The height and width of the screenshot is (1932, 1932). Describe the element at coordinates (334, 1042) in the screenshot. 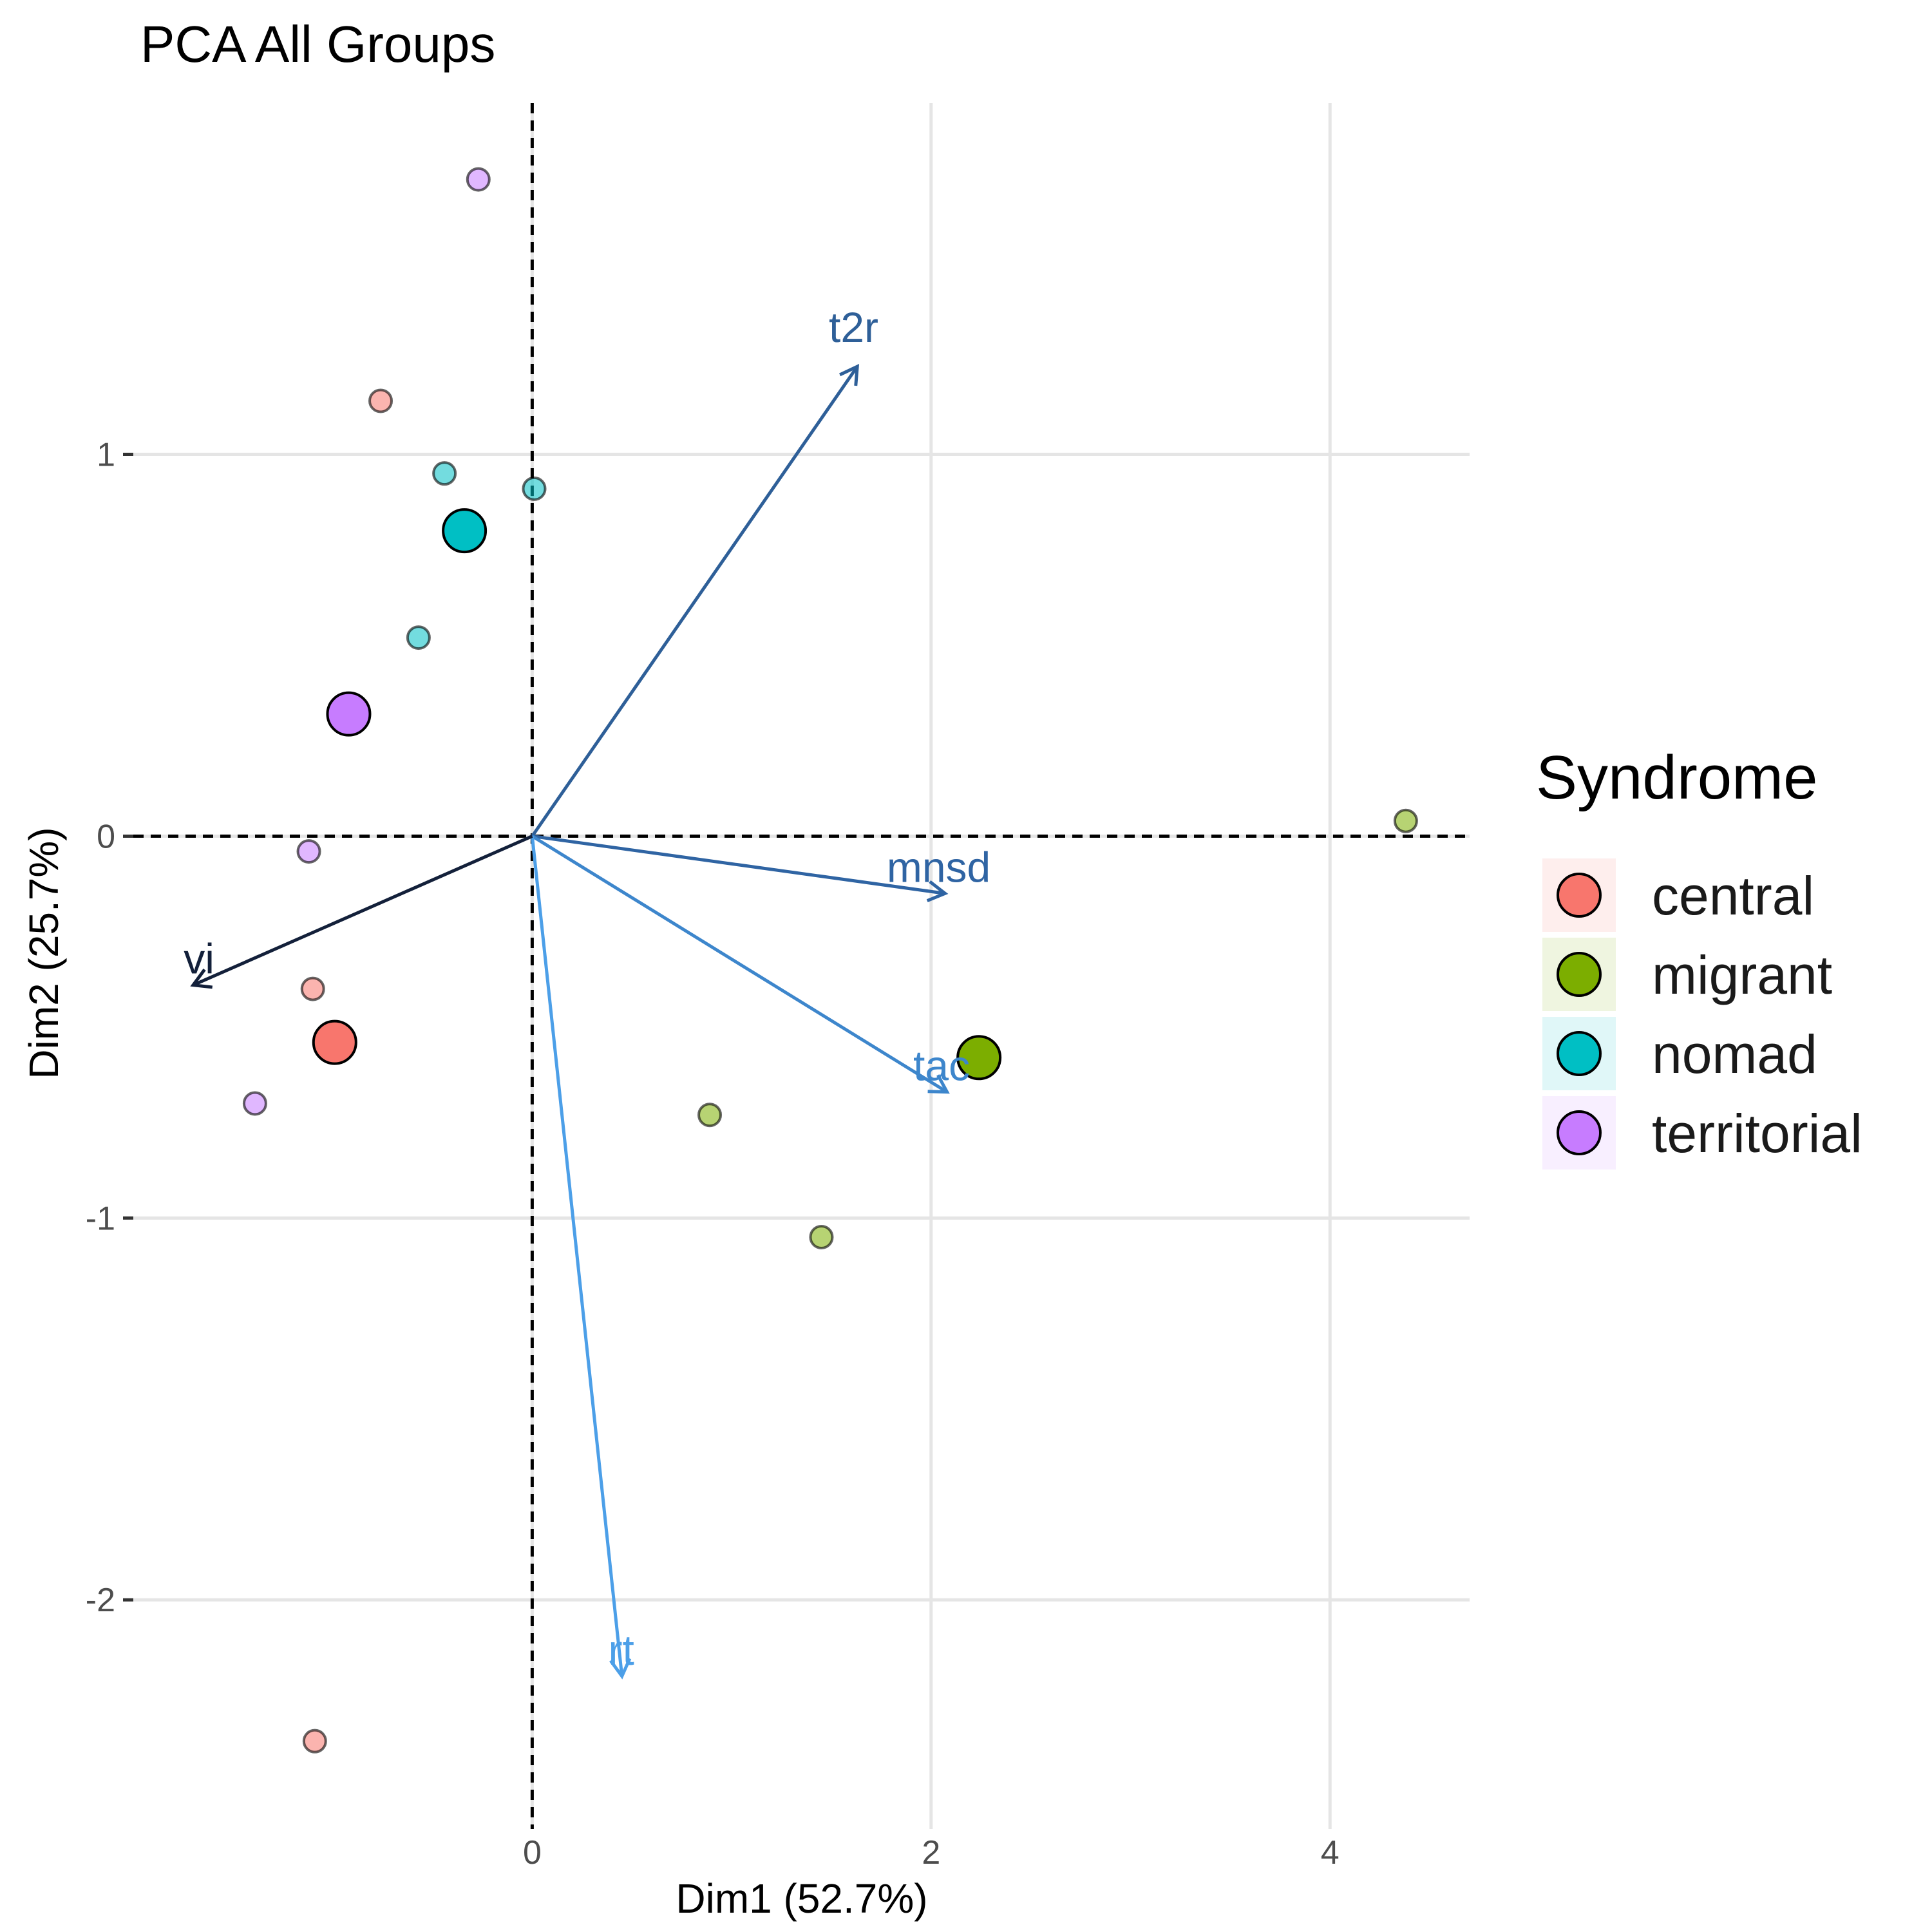

I see `centroid-central` at that location.